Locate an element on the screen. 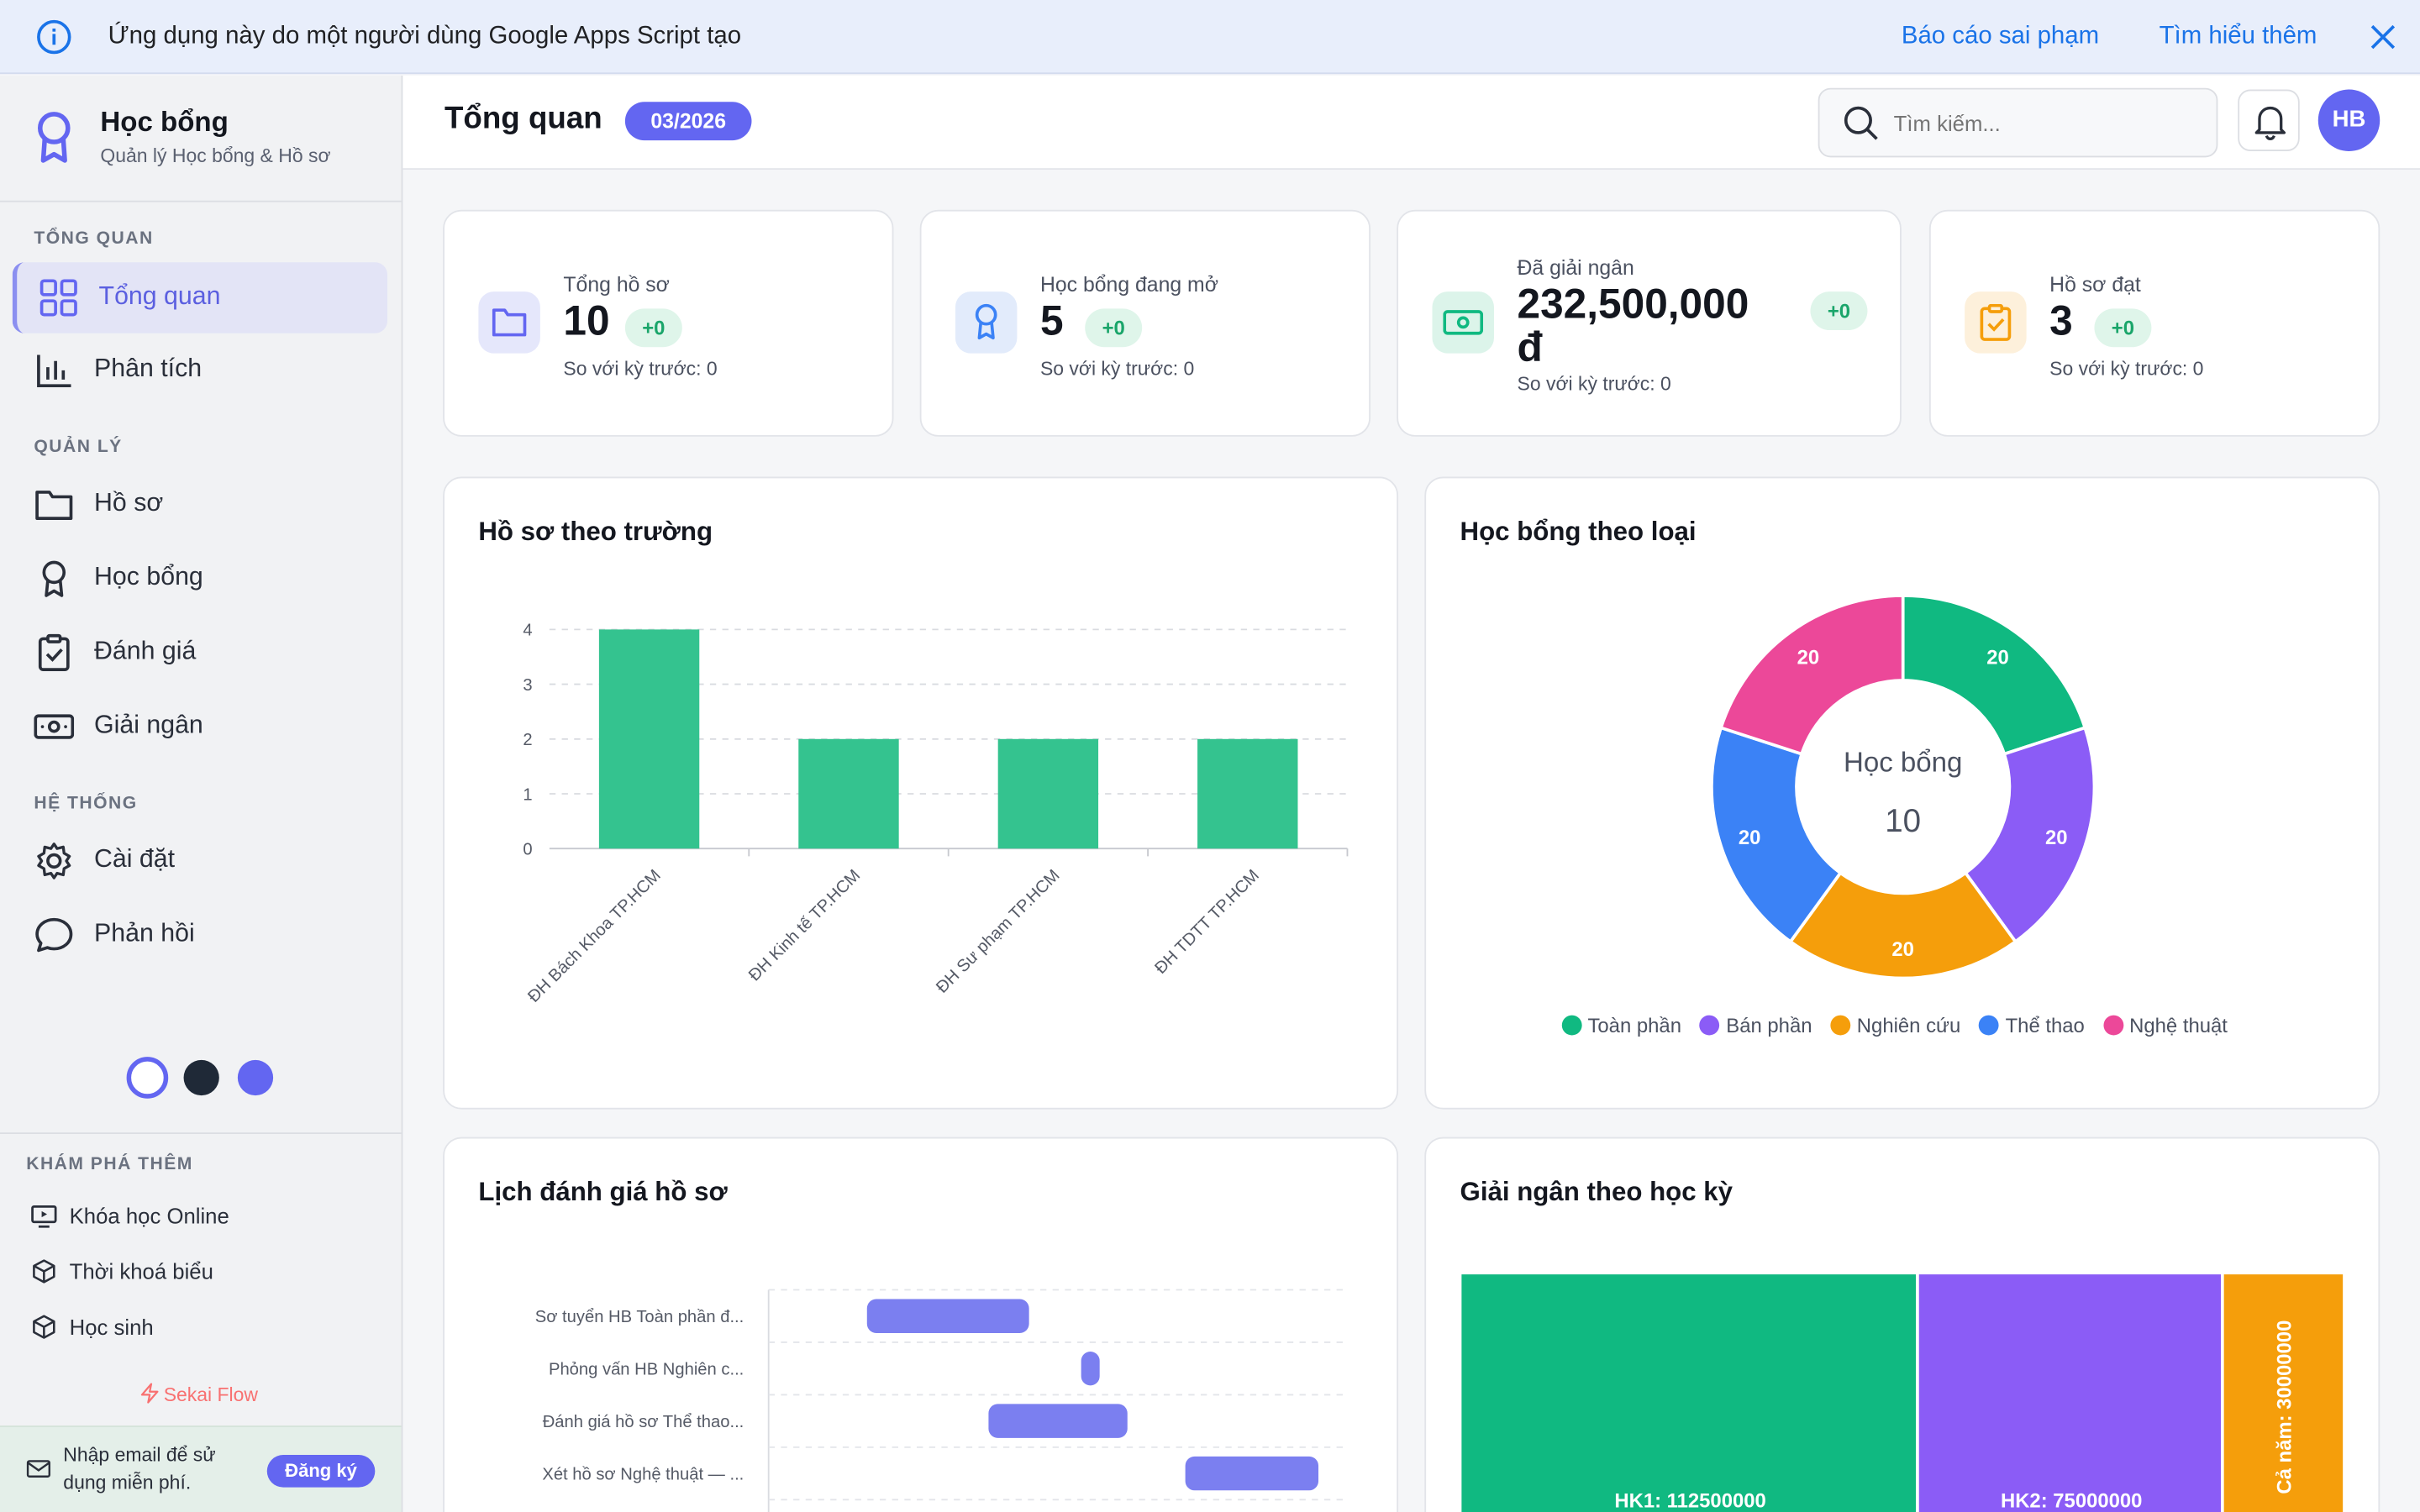 The width and height of the screenshot is (2420, 1512). dashboard-icon is located at coordinates (58, 298).